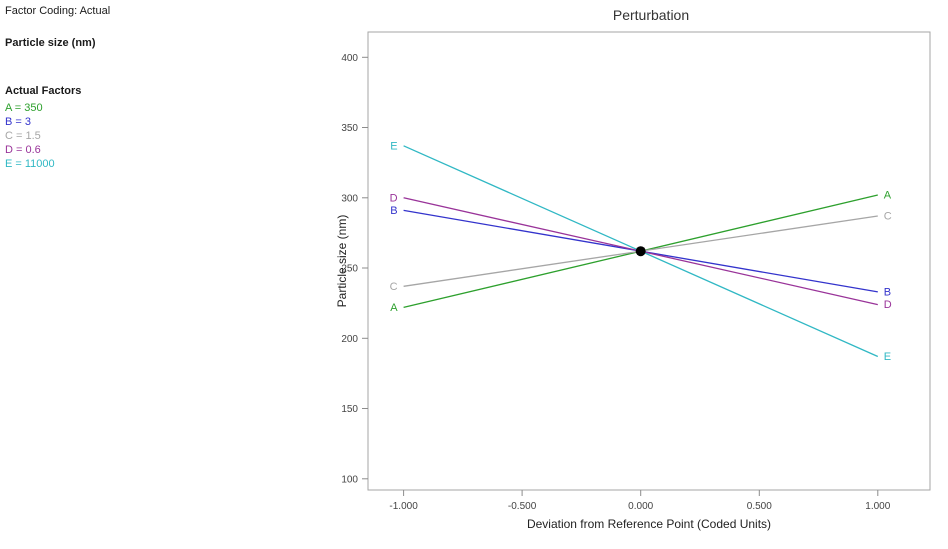 The width and height of the screenshot is (948, 549). What do you see at coordinates (50, 43) in the screenshot?
I see `response-name-label: Particle size (nm)` at bounding box center [50, 43].